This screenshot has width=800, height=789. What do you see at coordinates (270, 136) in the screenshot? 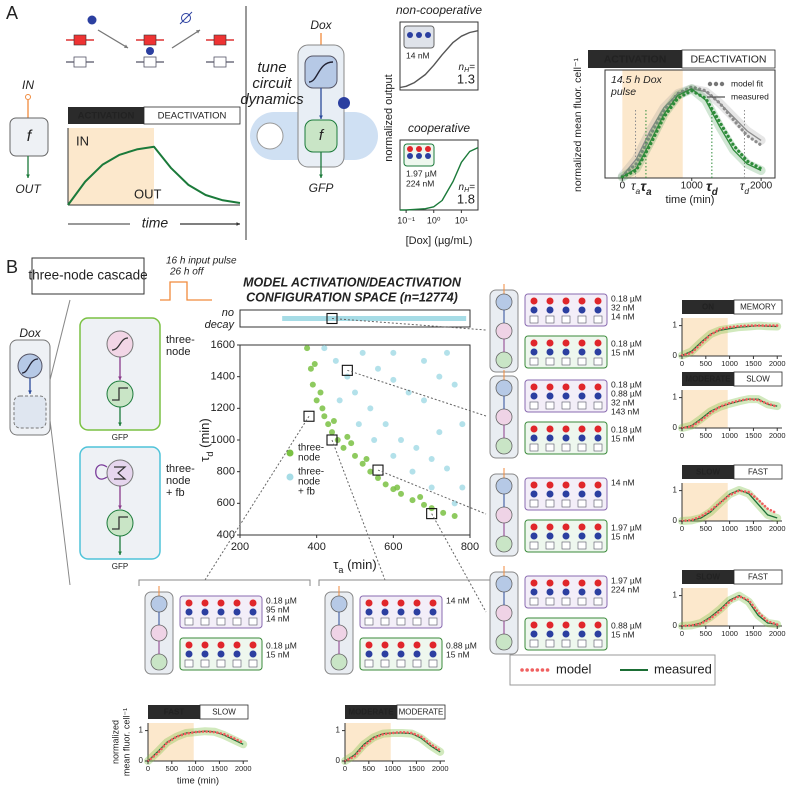
I see `knob` at bounding box center [270, 136].